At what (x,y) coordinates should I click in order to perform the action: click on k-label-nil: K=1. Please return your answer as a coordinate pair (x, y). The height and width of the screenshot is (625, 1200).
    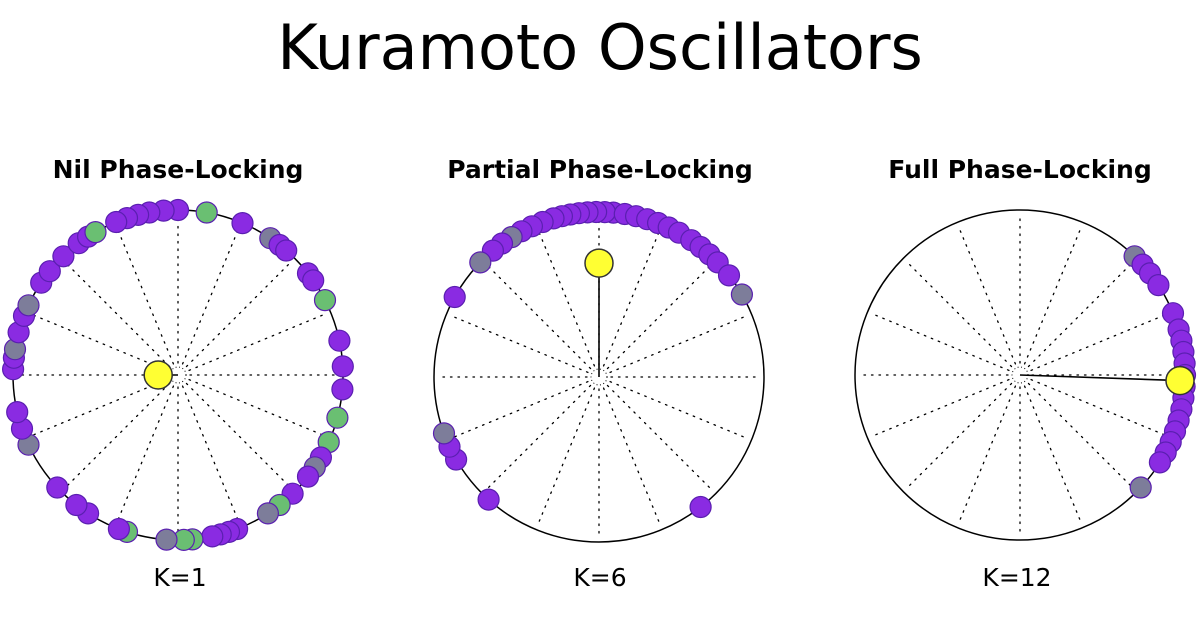
    Looking at the image, I should click on (180, 577).